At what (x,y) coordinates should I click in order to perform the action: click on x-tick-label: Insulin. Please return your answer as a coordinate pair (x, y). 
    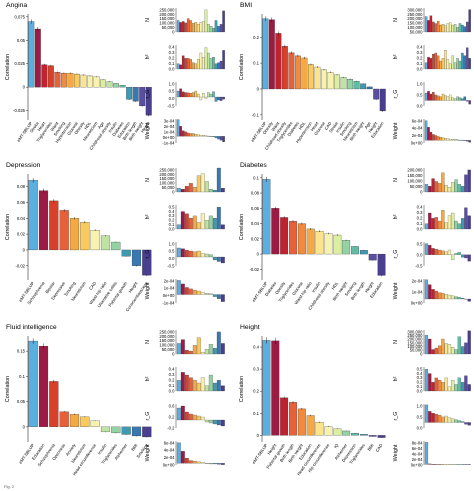
    Looking at the image, I should click on (101, 448).